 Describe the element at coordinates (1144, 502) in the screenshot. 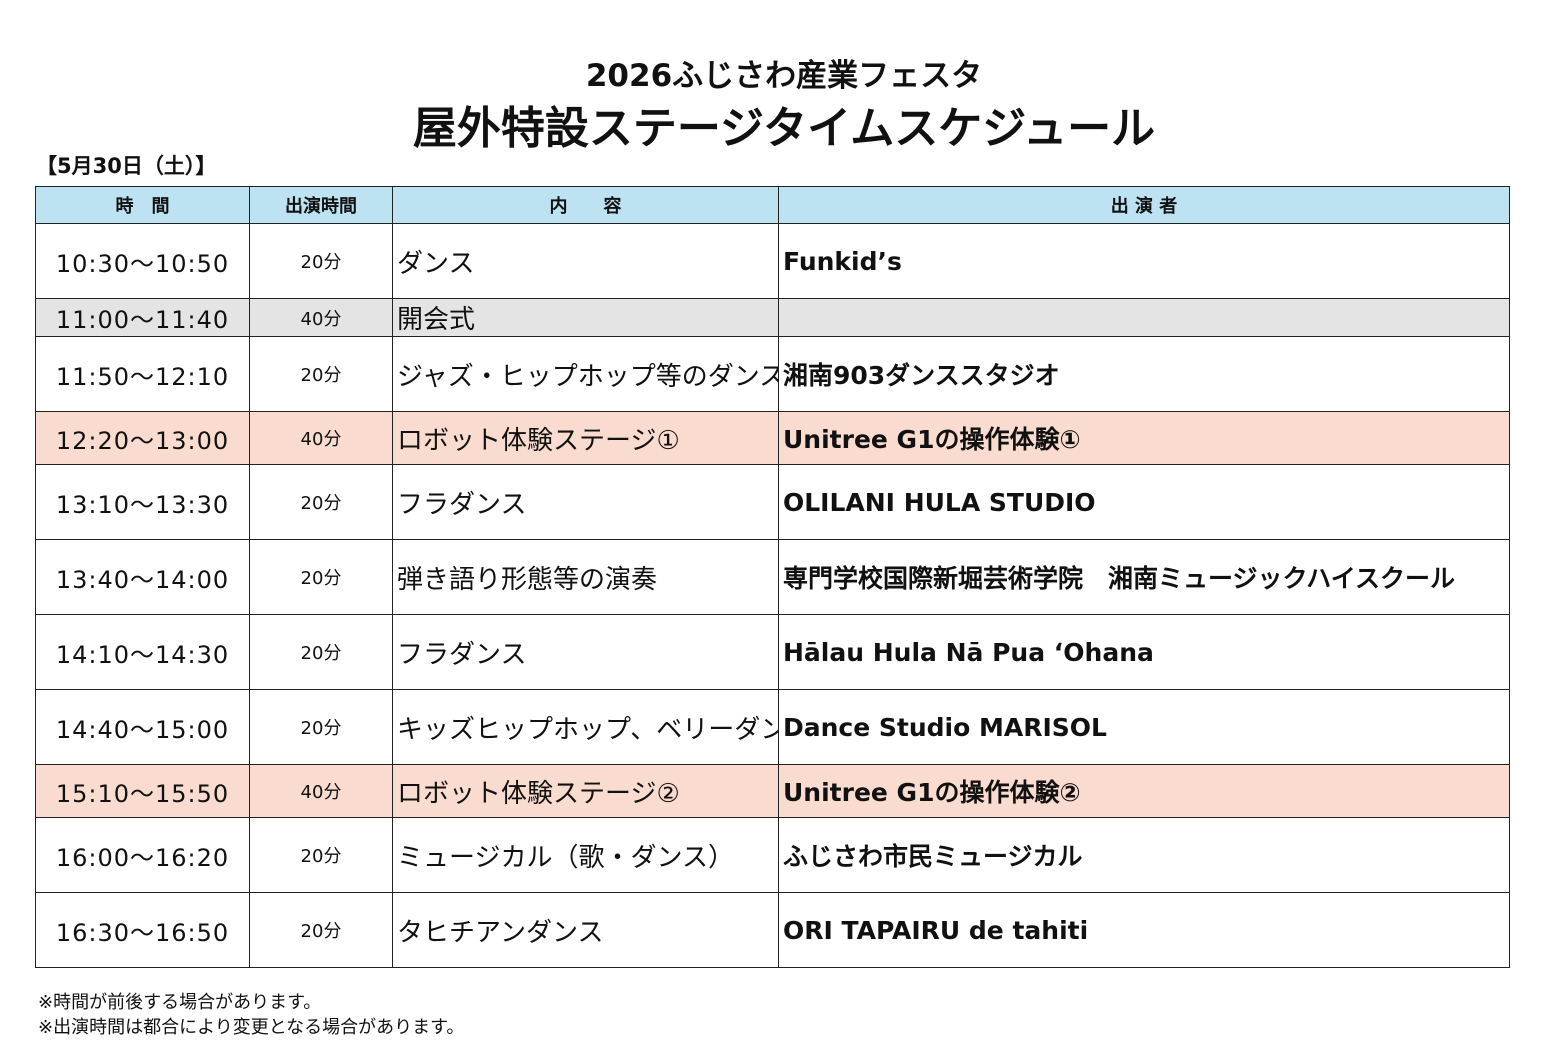

I see `table-cell: OLILANI HULA STUDIO` at that location.